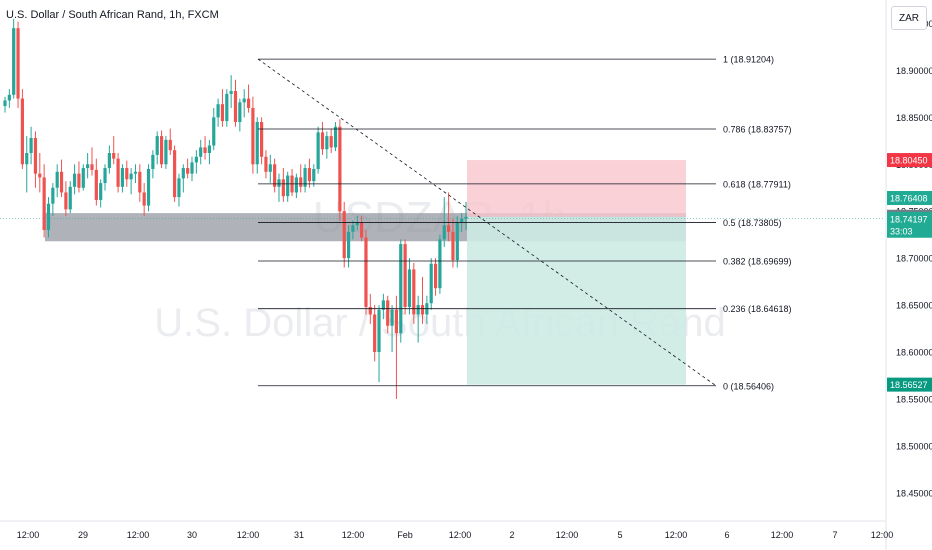  What do you see at coordinates (914, 446) in the screenshot?
I see `price-tick-label: 18.50000` at bounding box center [914, 446].